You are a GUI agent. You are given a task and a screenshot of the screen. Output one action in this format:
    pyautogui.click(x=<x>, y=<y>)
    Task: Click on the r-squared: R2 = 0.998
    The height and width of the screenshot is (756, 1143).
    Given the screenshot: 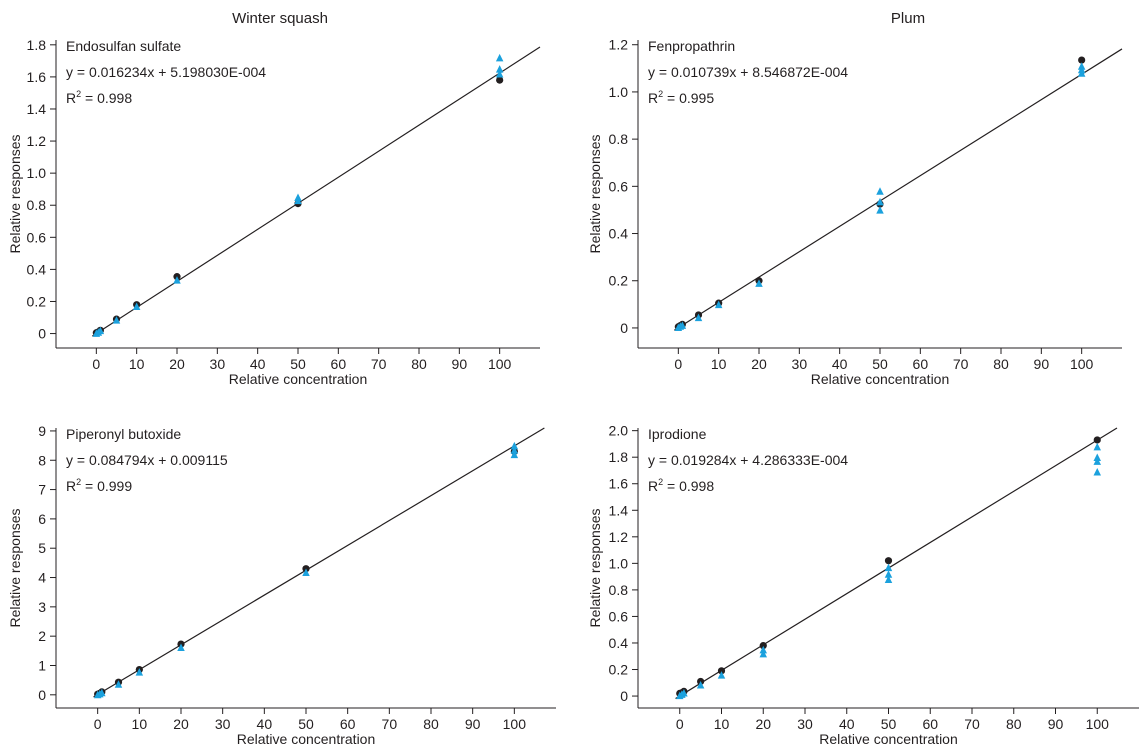 What is the action you would take?
    pyautogui.click(x=99, y=97)
    